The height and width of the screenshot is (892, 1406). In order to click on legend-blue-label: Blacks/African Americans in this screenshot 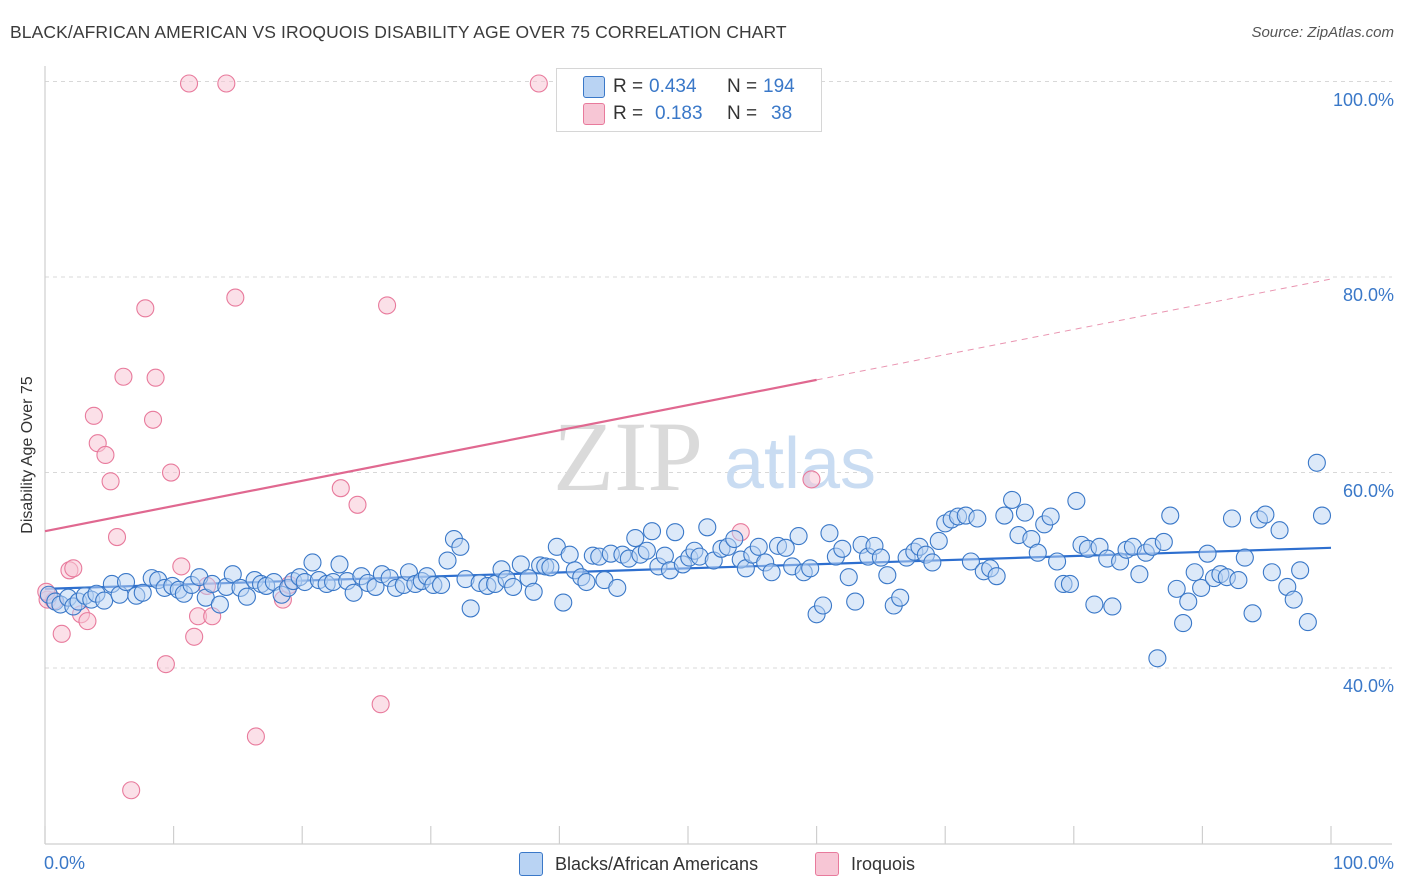, I will do `click(657, 863)`.